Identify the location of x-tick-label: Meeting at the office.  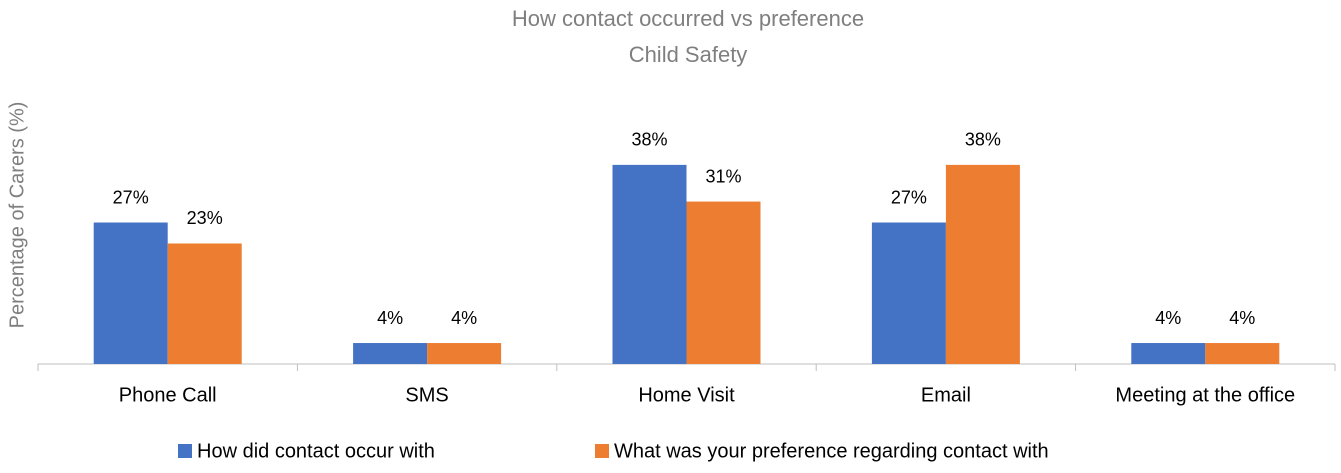
(1205, 395).